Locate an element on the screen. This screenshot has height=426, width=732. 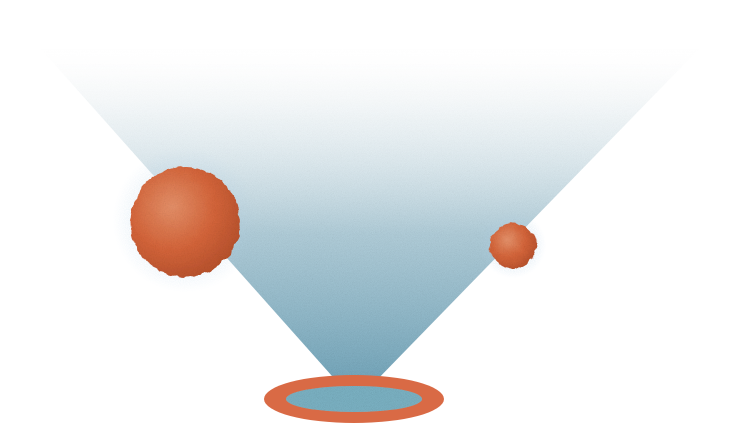
large-sphere-icon is located at coordinates (185, 220).